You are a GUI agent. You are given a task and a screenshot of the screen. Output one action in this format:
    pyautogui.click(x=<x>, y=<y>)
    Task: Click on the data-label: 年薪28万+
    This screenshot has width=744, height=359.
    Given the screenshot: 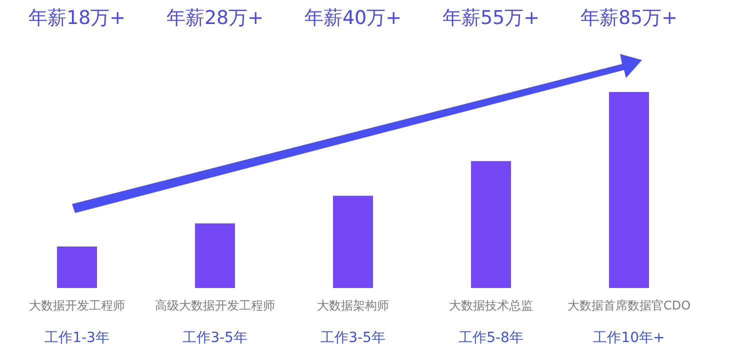 What is the action you would take?
    pyautogui.click(x=215, y=18)
    